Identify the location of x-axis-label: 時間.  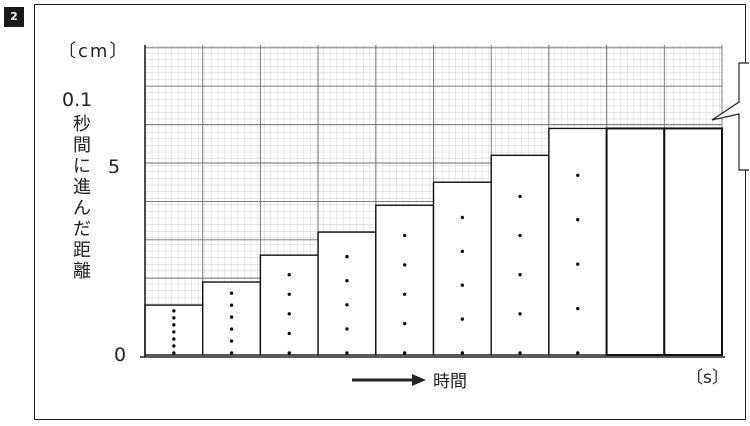
(450, 382).